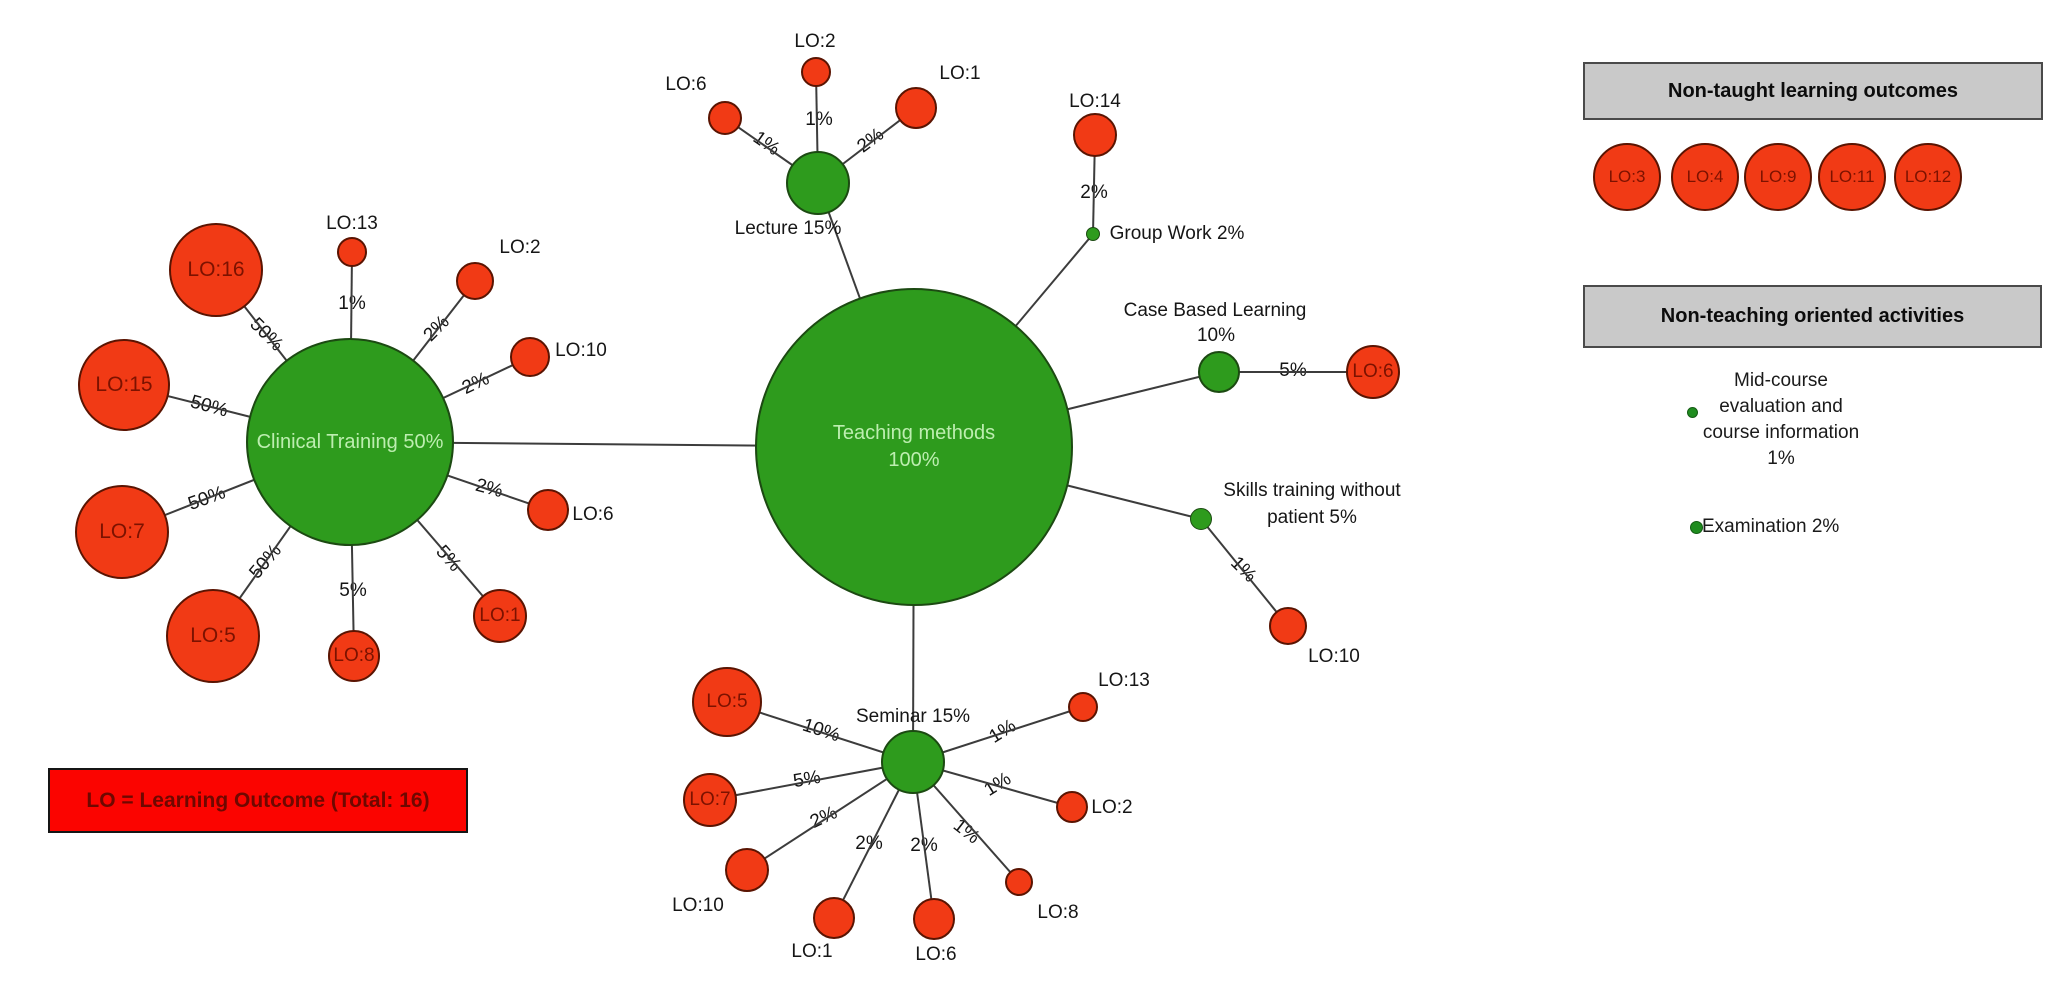  Describe the element at coordinates (1216, 335) in the screenshot. I see `label-cbl-line2: 10%` at that location.